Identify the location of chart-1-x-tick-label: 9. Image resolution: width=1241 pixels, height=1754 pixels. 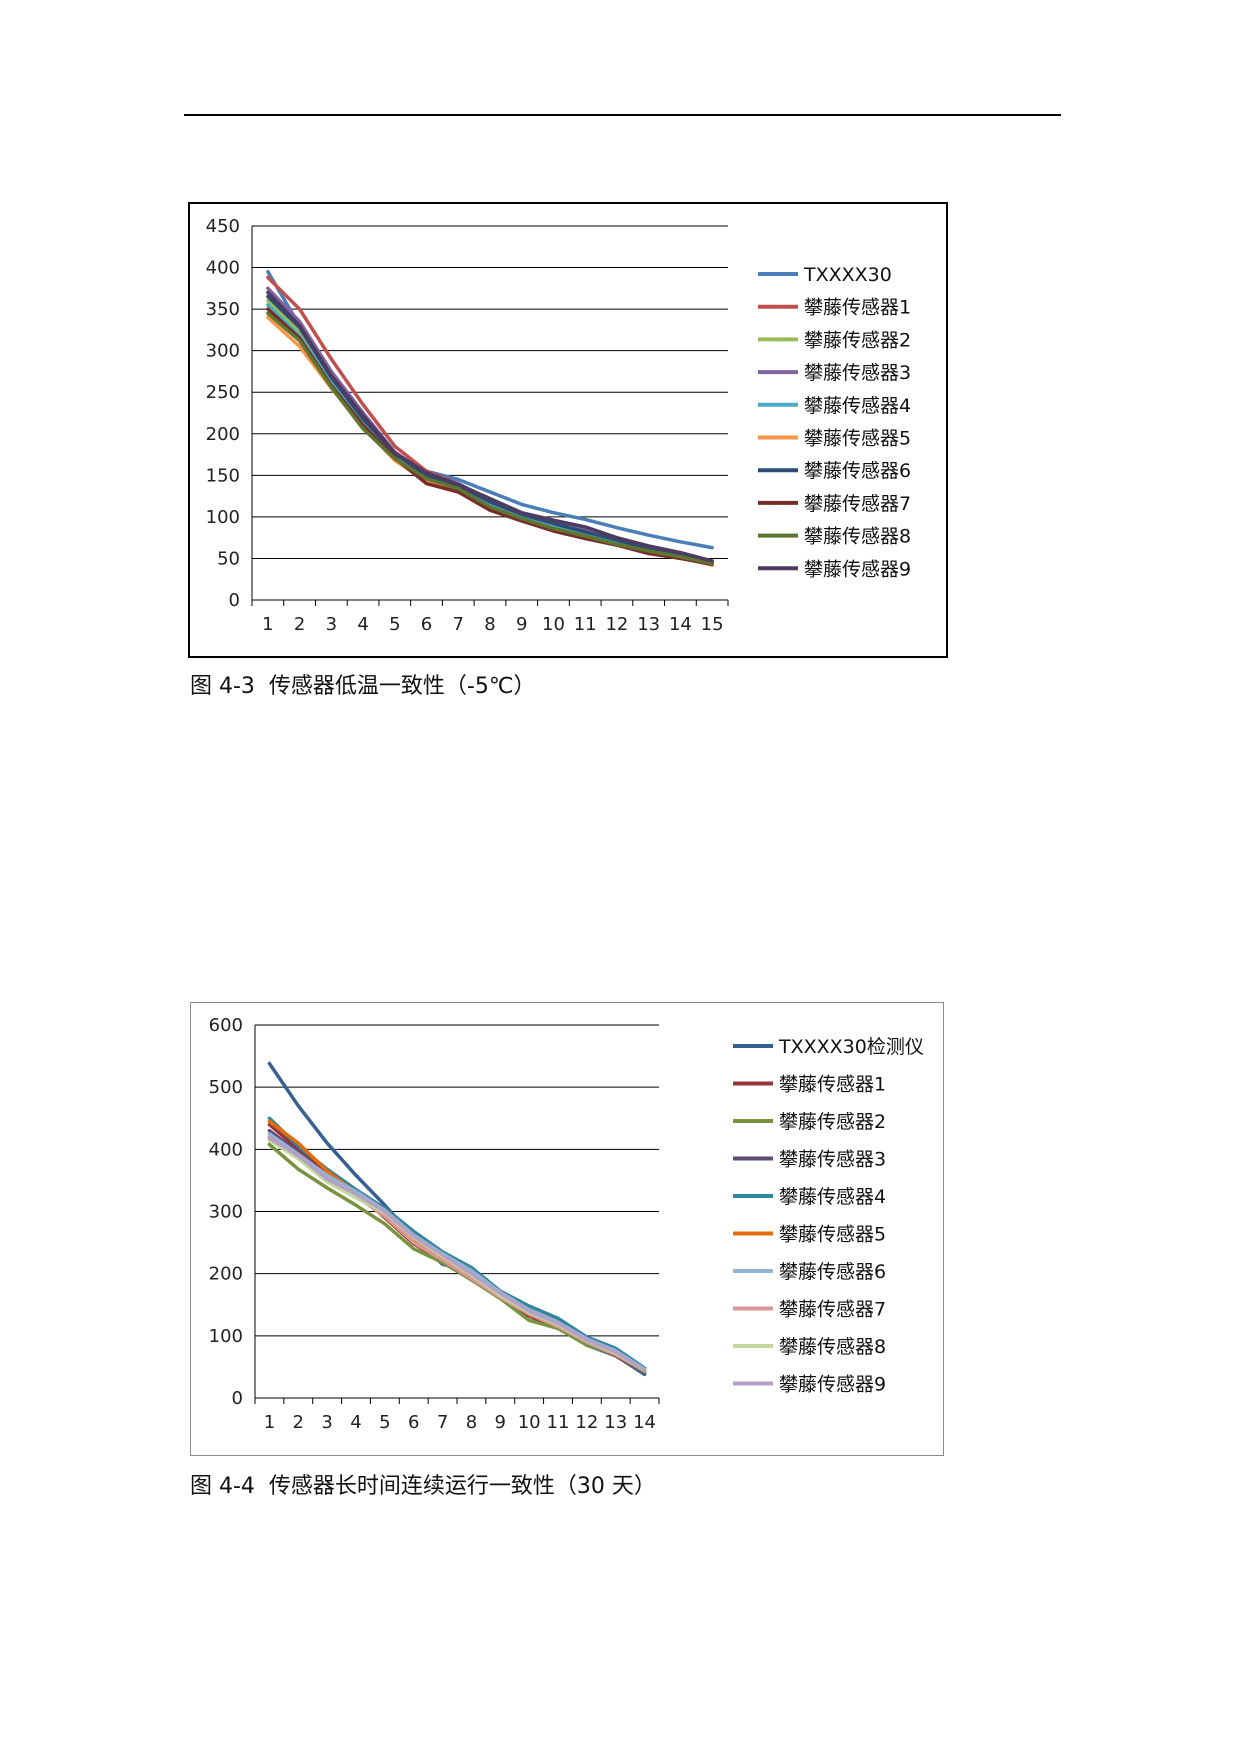
(521, 624).